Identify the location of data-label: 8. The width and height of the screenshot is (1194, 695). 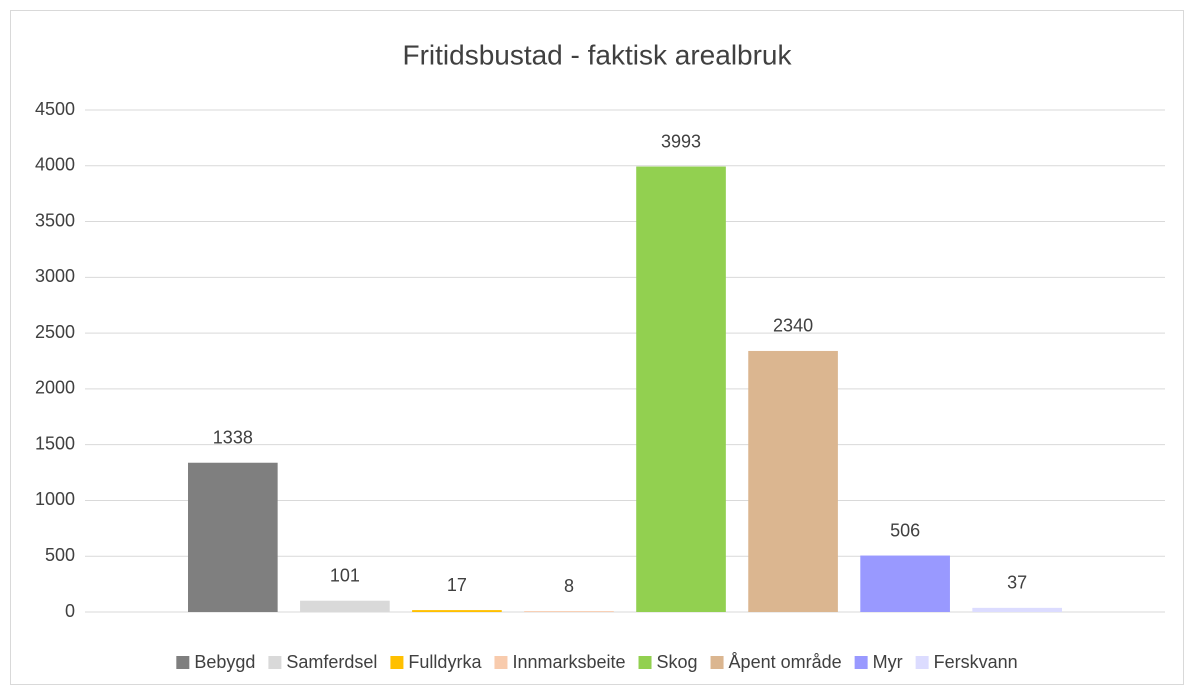
(569, 586).